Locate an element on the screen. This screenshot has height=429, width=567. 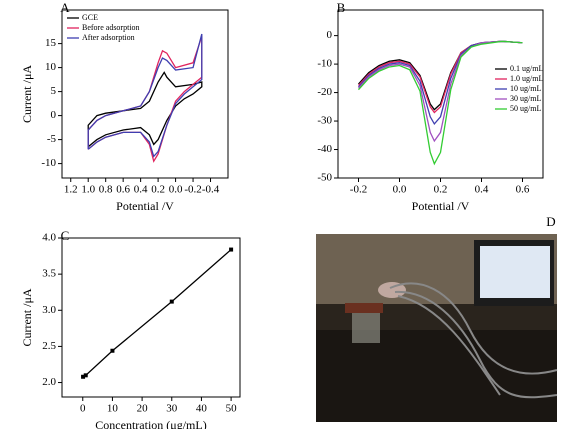
y-tick-label: 4.0 is located at coordinates (49, 238).